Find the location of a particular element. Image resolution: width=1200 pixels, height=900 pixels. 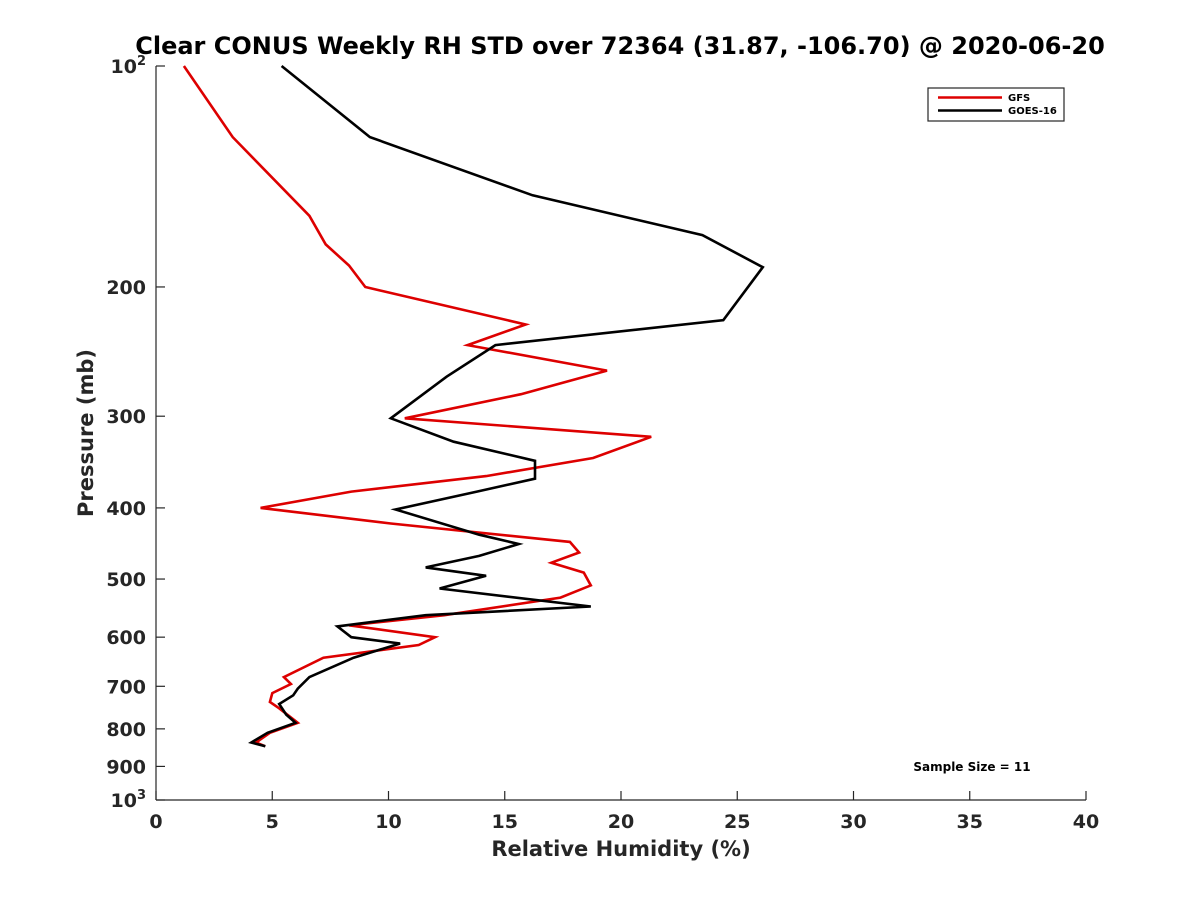

y-tick-label: 400 is located at coordinates (126, 509).